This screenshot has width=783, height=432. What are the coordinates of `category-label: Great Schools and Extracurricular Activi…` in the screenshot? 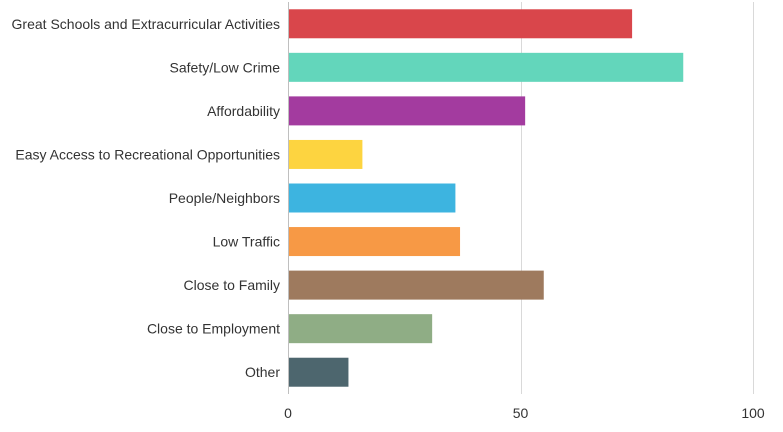 It's located at (146, 24).